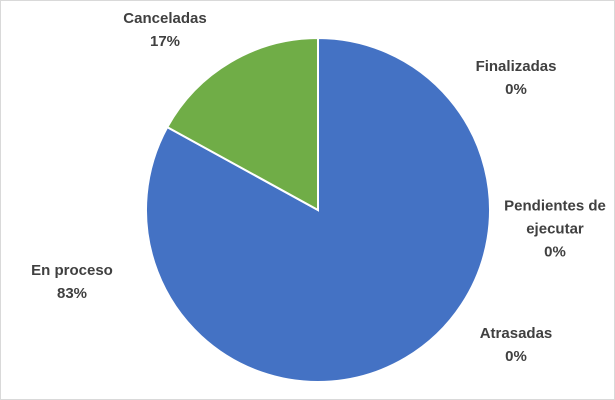 This screenshot has width=615, height=400. Describe the element at coordinates (72, 282) in the screenshot. I see `data-label: En proceso 83%` at that location.